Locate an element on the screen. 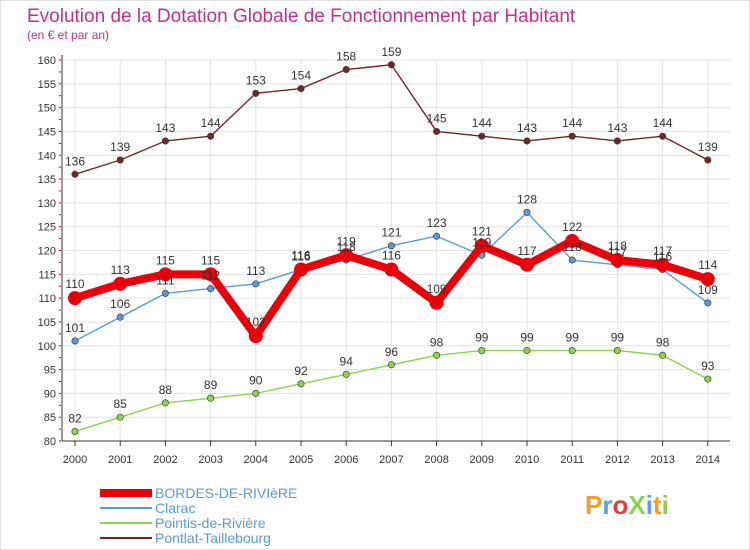  data-label: 101 is located at coordinates (75, 328).